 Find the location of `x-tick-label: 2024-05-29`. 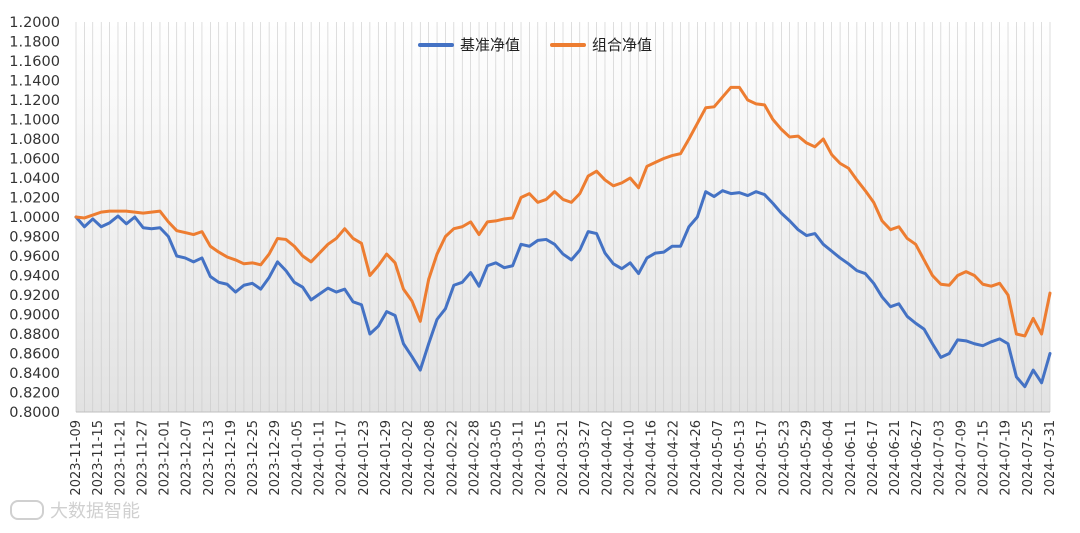

x-tick-label: 2024-05-29 is located at coordinates (807, 458).